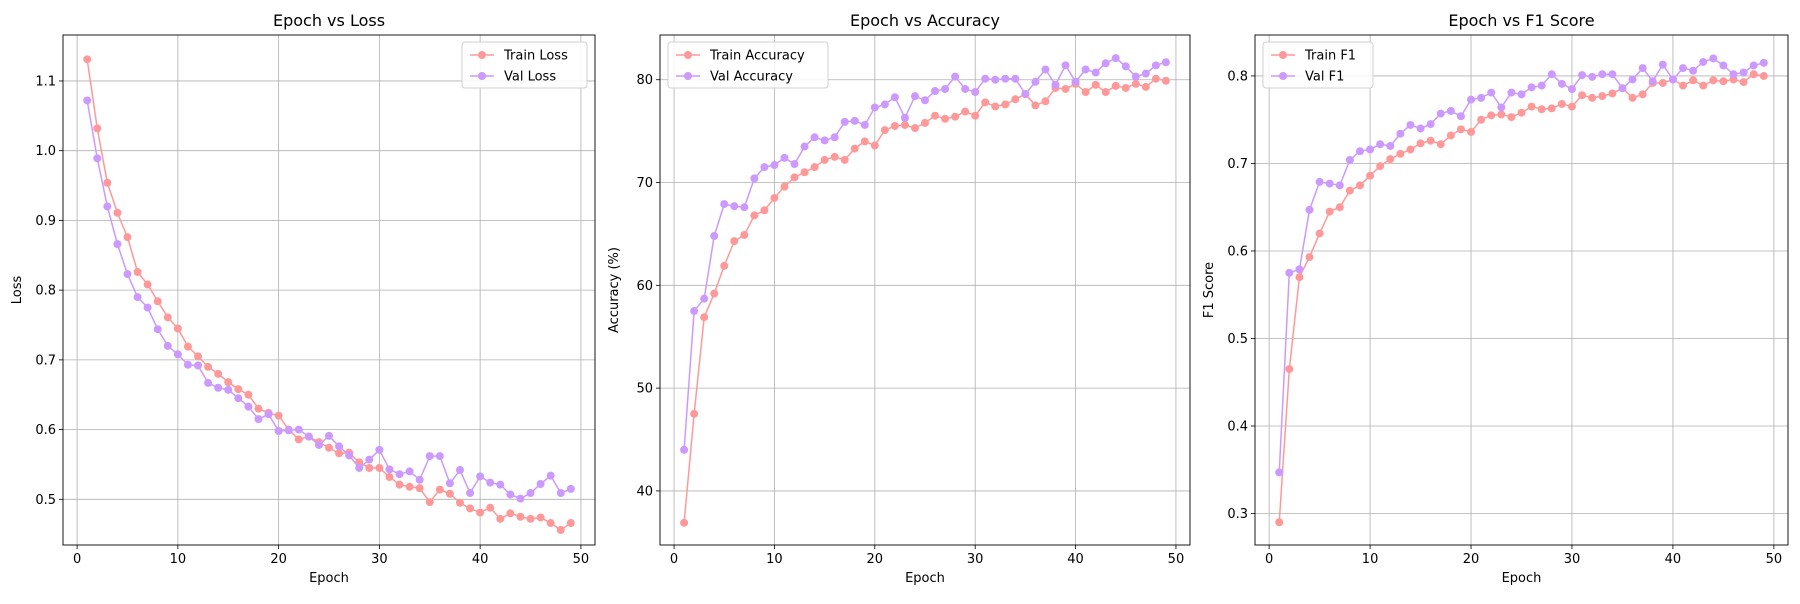  Describe the element at coordinates (1237, 339) in the screenshot. I see `y-tick-label: 0.5` at that location.